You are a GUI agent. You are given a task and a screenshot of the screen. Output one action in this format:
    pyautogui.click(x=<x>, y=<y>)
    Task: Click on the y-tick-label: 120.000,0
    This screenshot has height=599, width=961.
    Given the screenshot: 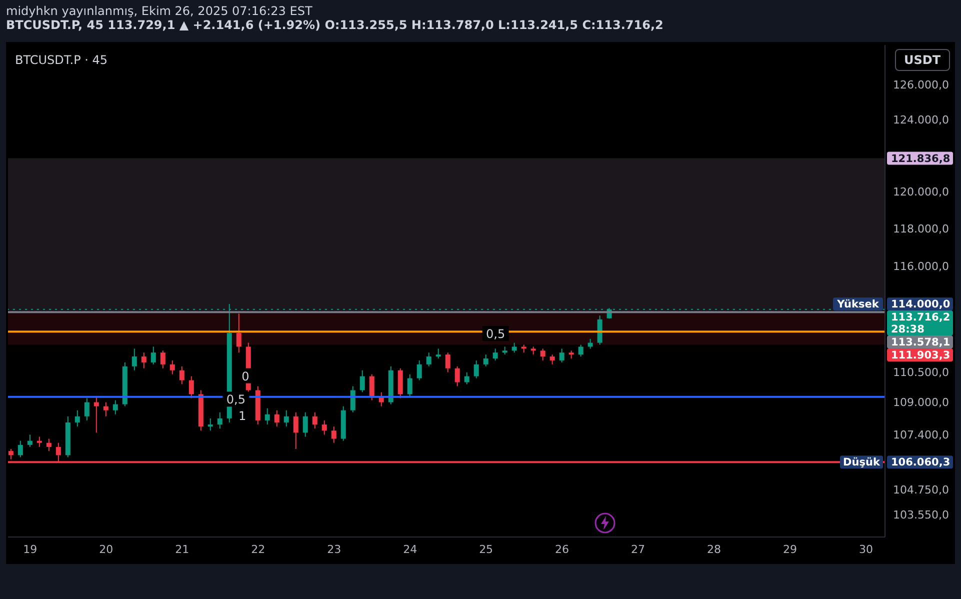 What is the action you would take?
    pyautogui.click(x=921, y=191)
    